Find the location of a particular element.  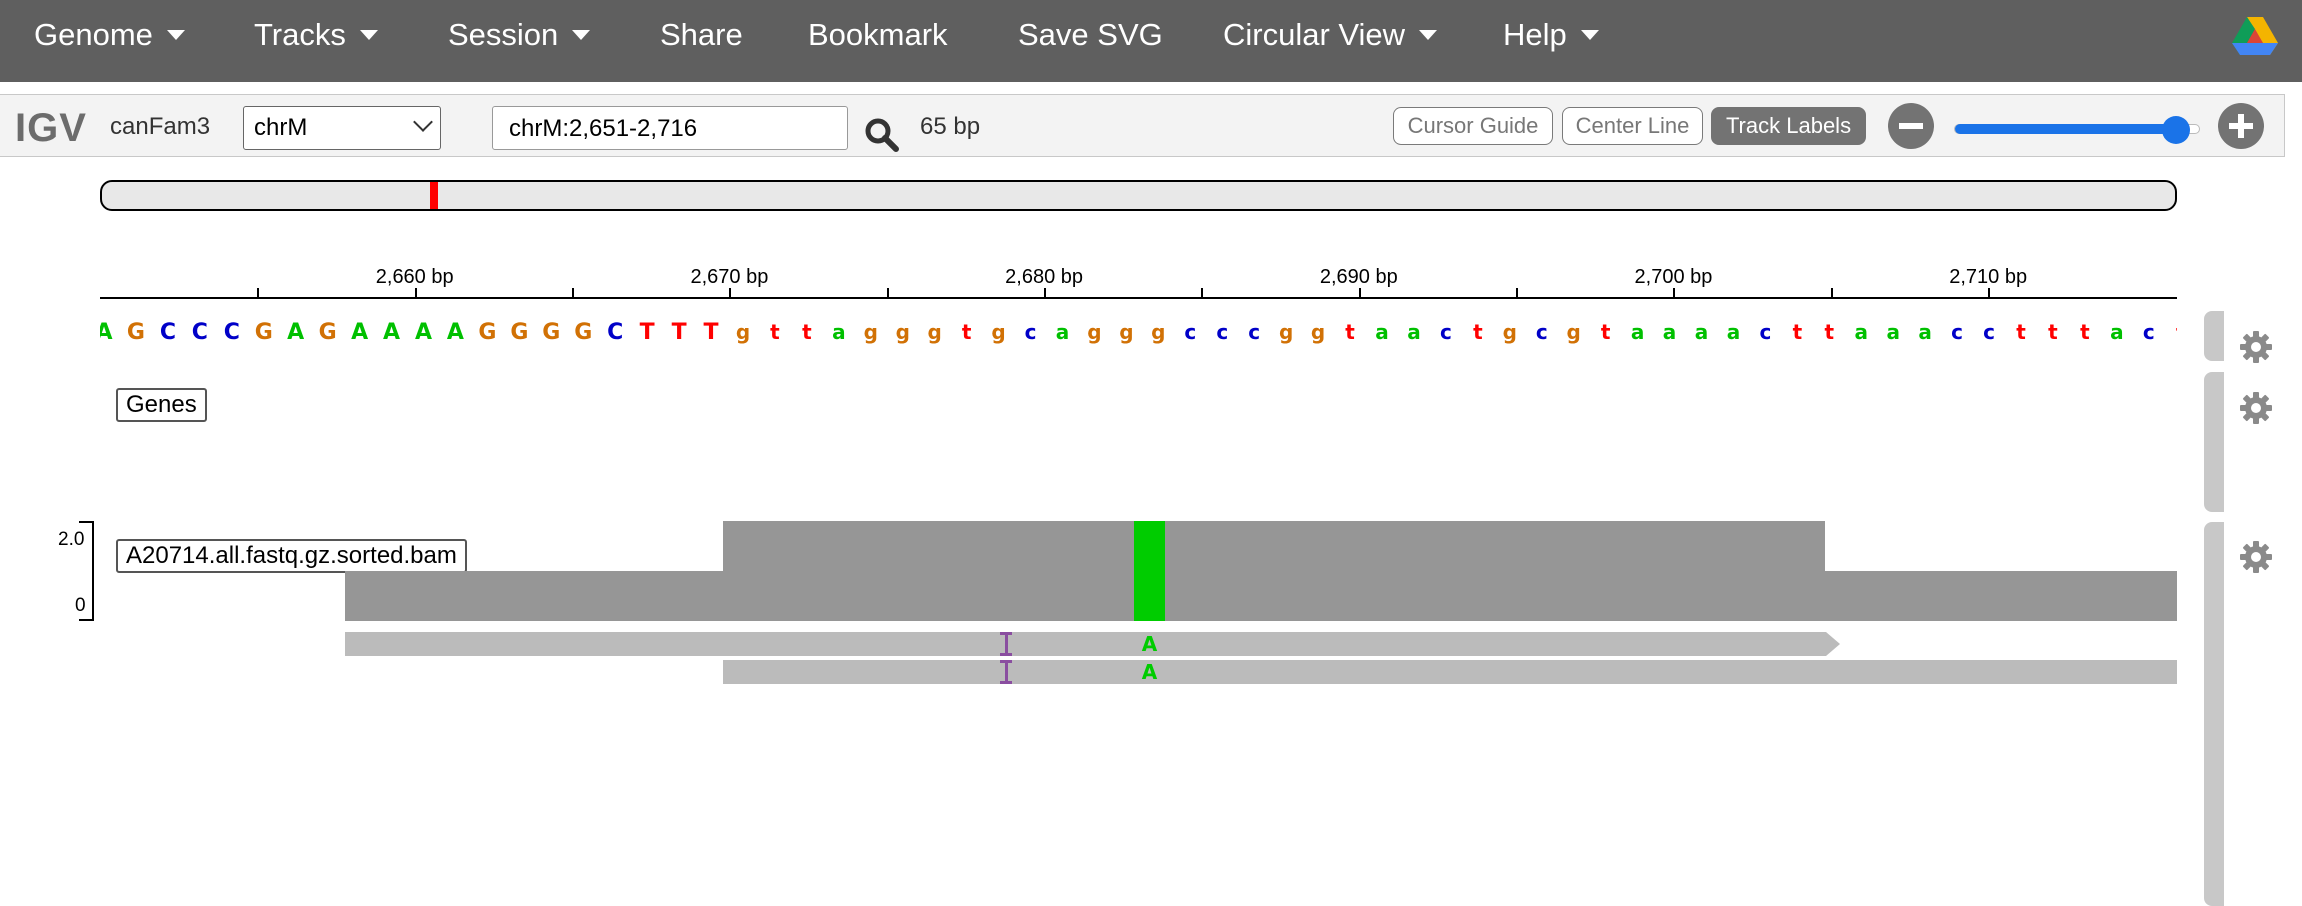

menu-session: Session is located at coordinates (519, 35).